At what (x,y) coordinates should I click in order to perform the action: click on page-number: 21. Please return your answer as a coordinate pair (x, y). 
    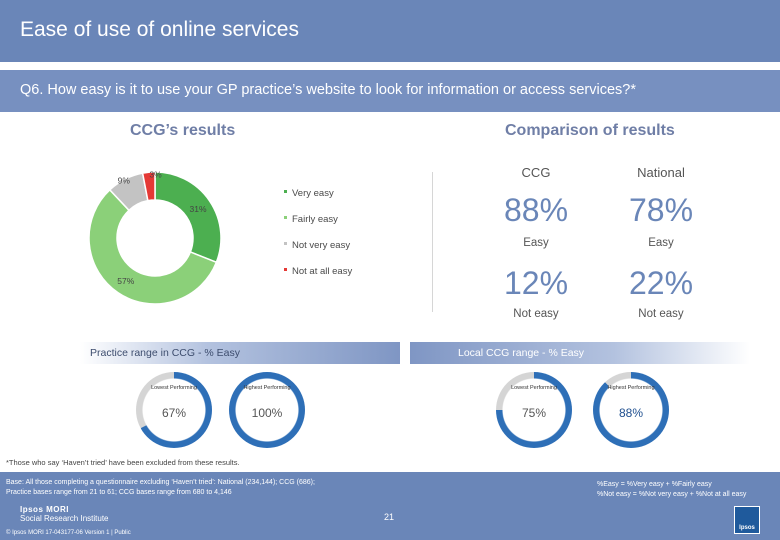
    Looking at the image, I should click on (389, 517).